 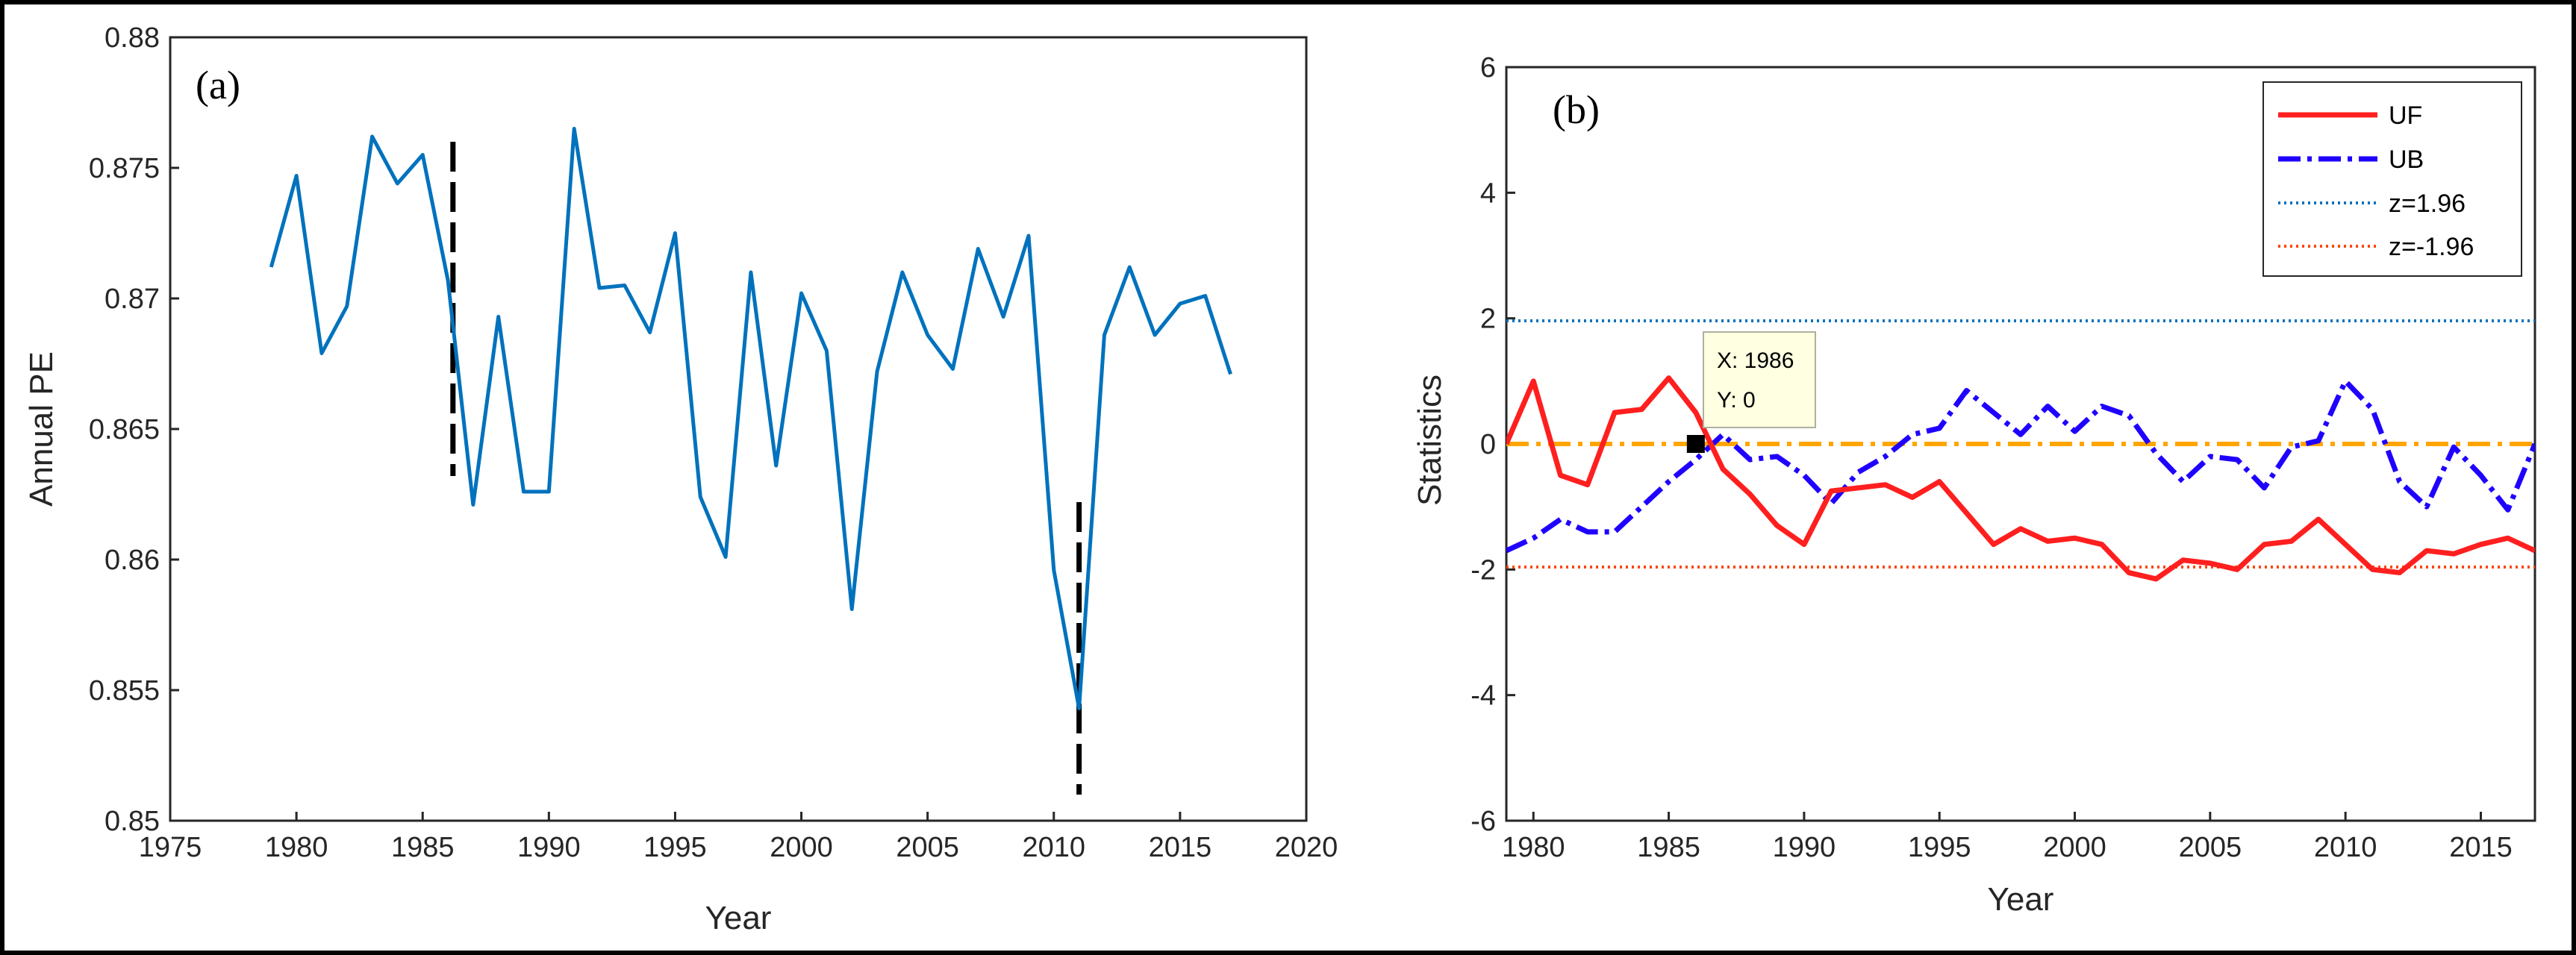 I want to click on legend: UF UB z=1.96 z=-1.96, so click(x=2392, y=179).